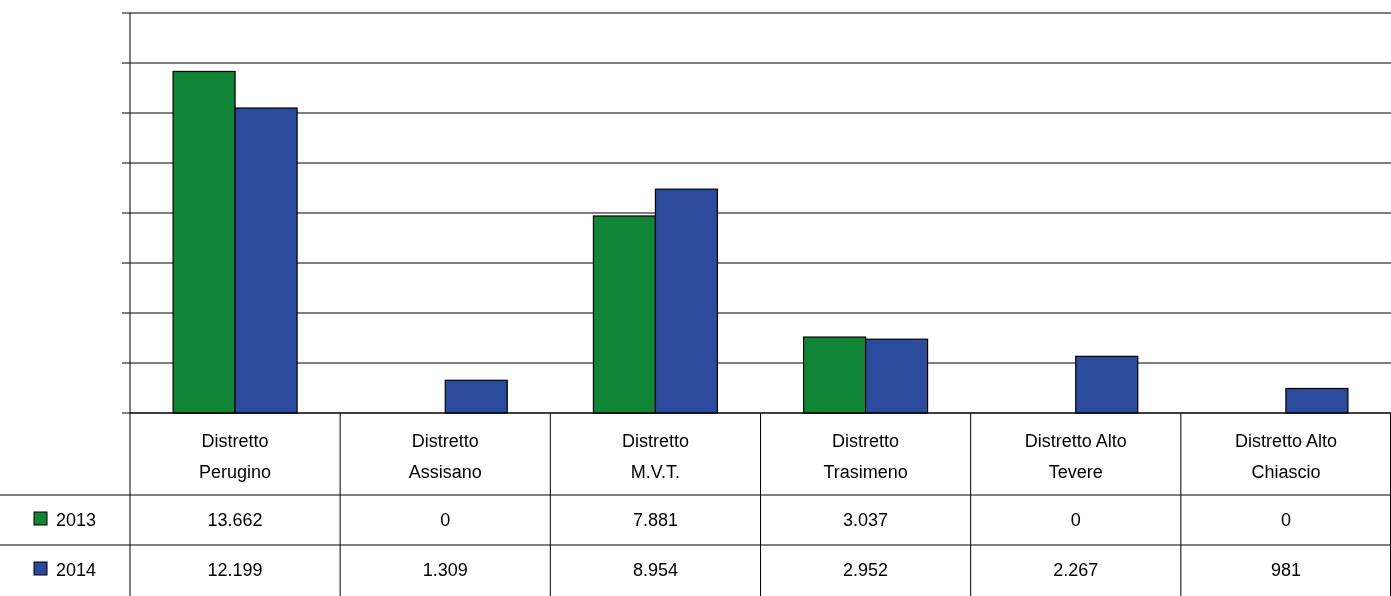 Image resolution: width=1391 pixels, height=596 pixels. Describe the element at coordinates (235, 570) in the screenshot. I see `data-label: 12.199` at that location.